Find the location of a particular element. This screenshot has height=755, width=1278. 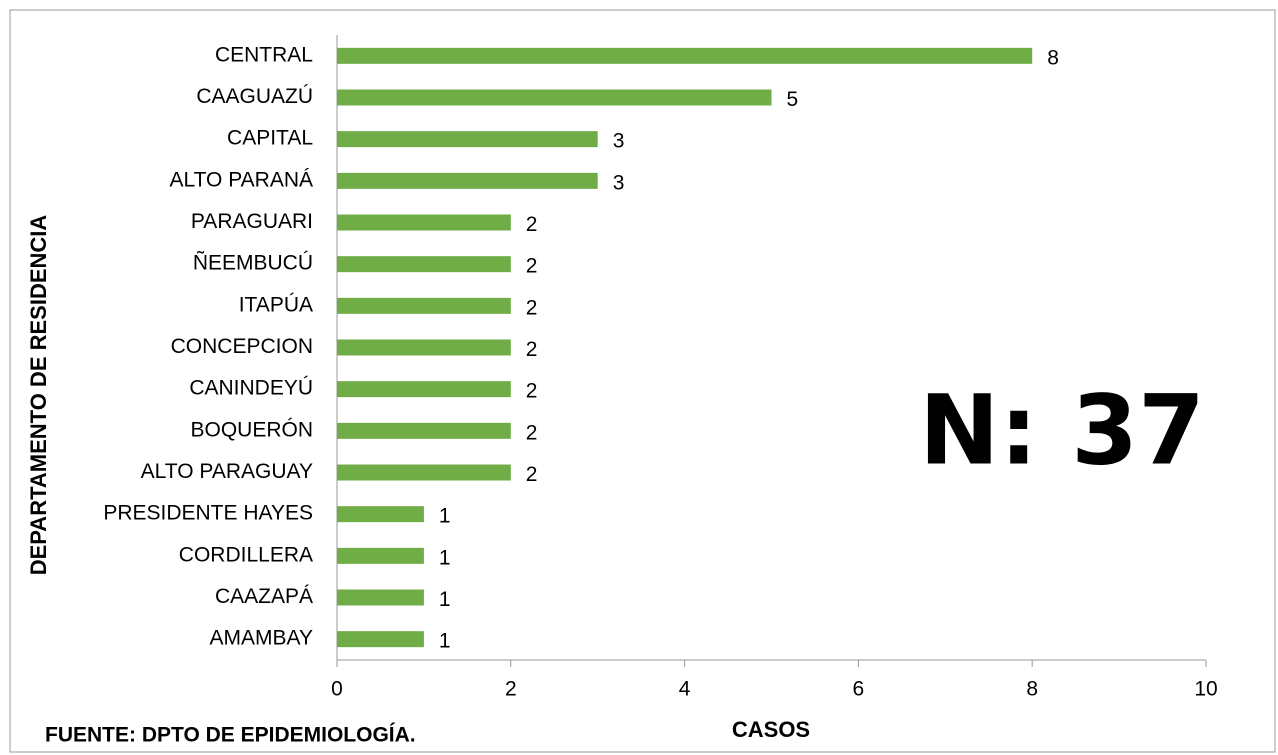

x-tick-label: 0 is located at coordinates (337, 689).